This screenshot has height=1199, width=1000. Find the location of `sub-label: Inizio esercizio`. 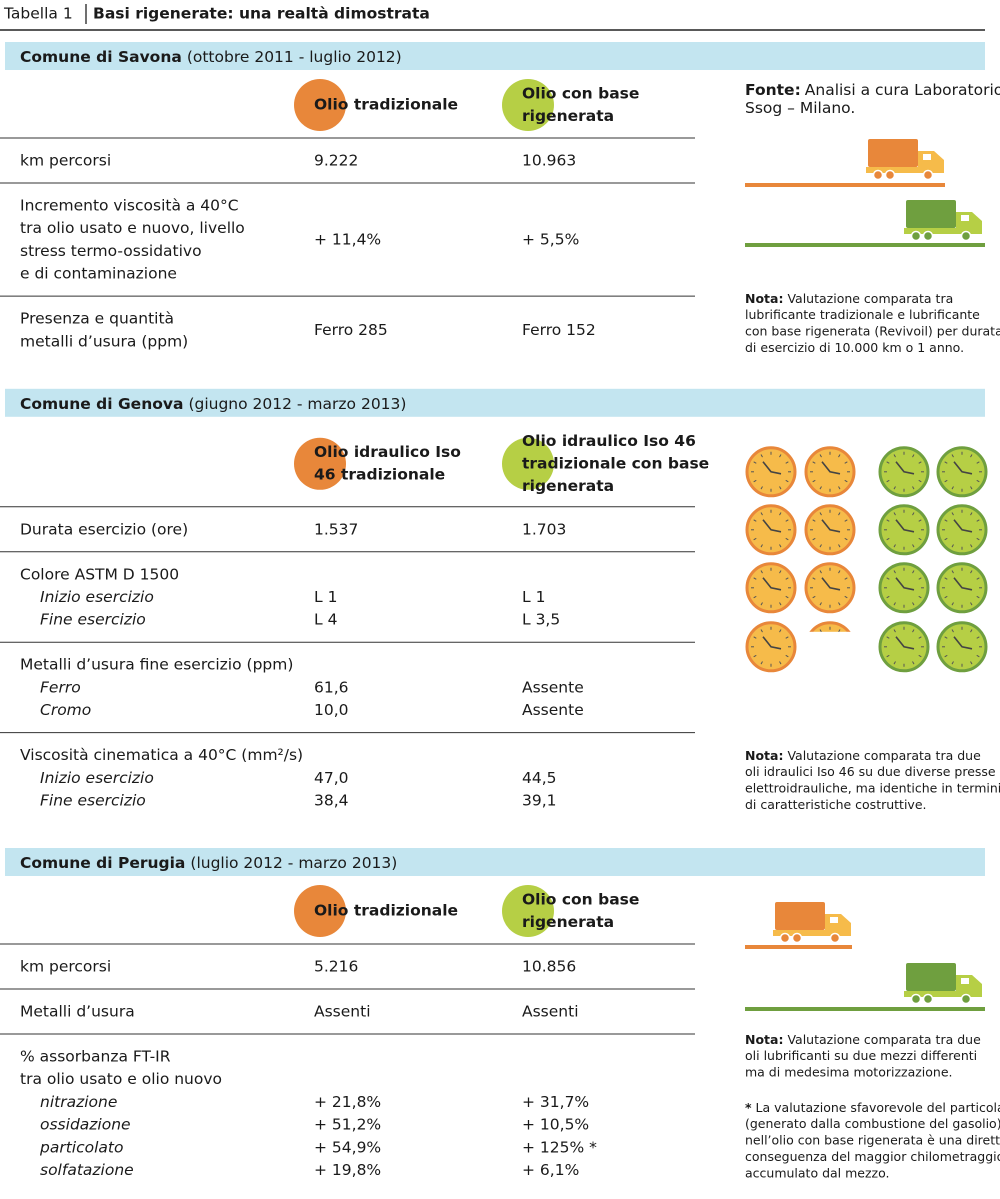

sub-label: Inizio esercizio is located at coordinates (97, 597).